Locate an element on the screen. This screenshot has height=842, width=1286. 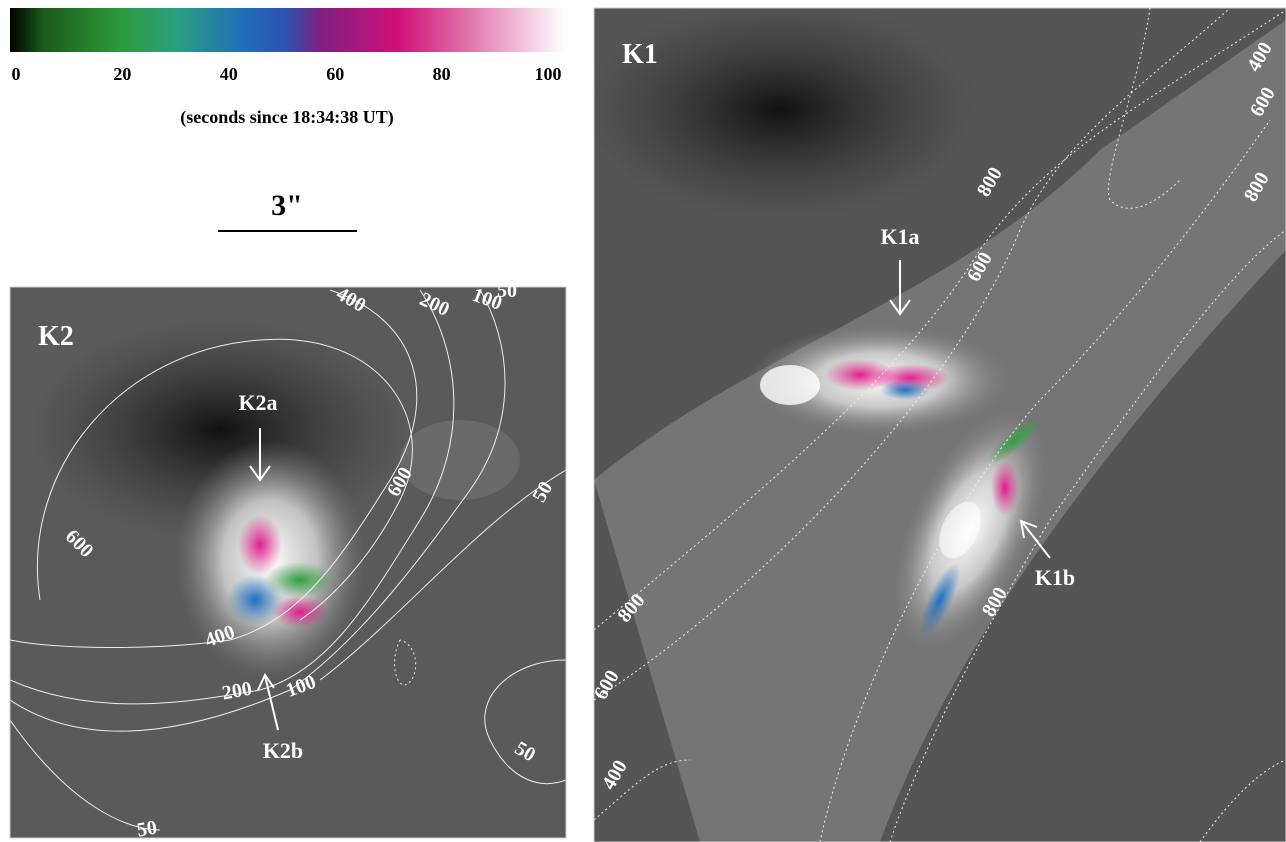
colorbar is located at coordinates (287, 30).